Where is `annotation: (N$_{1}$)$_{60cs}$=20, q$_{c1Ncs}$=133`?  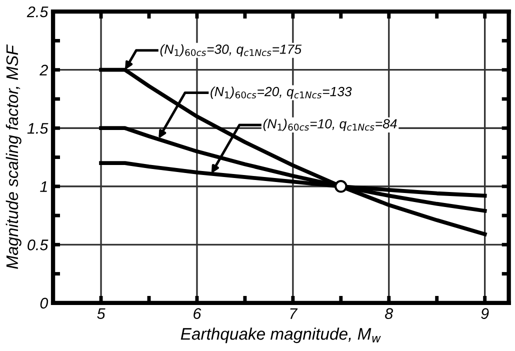 annotation: (N$_{1}$)$_{60cs}$=20, q$_{c1Ncs}$=133 is located at coordinates (281, 92).